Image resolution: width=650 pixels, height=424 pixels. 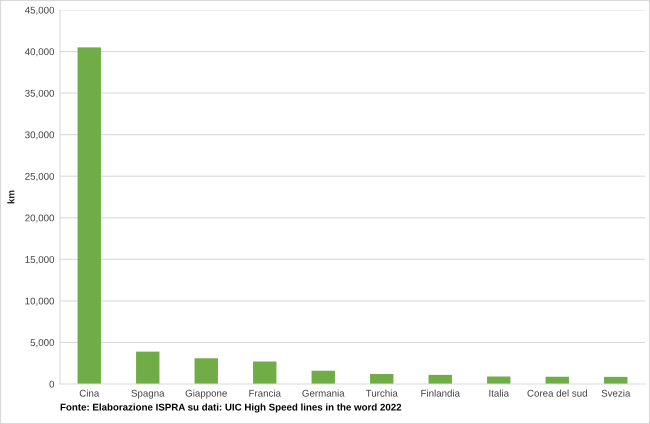 I want to click on y-axis-title: km, so click(x=10, y=197).